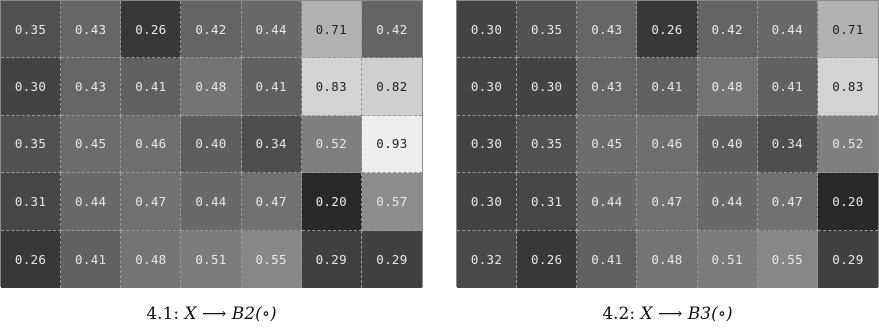 Image resolution: width=879 pixels, height=333 pixels. I want to click on heatmap-cell: 0.93, so click(391, 144).